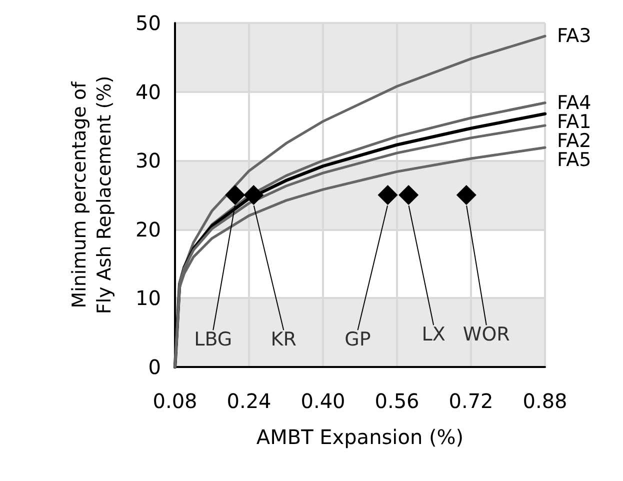 The width and height of the screenshot is (623, 481). I want to click on y-tick-label: 0, so click(154, 367).